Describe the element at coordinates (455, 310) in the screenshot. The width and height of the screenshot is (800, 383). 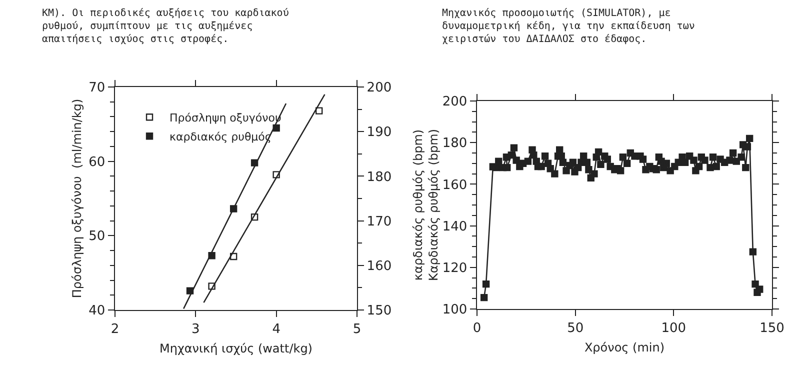
I see `y-tick-label: 100` at that location.